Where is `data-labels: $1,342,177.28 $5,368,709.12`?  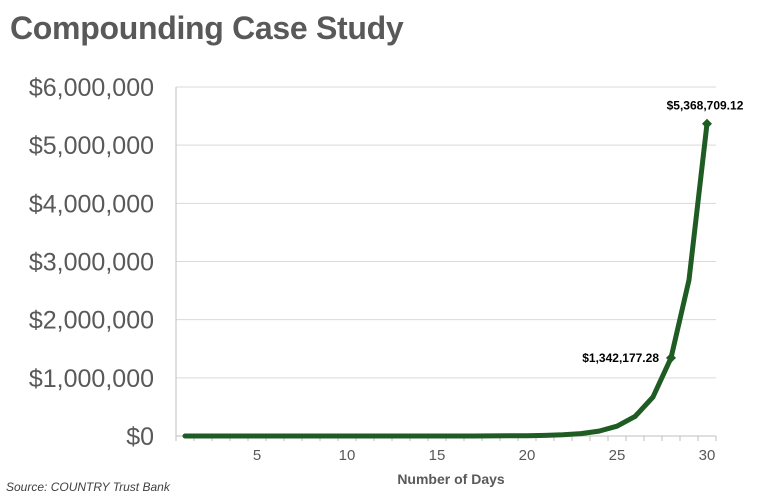 data-labels: $1,342,177.28 $5,368,709.12 is located at coordinates (662, 232).